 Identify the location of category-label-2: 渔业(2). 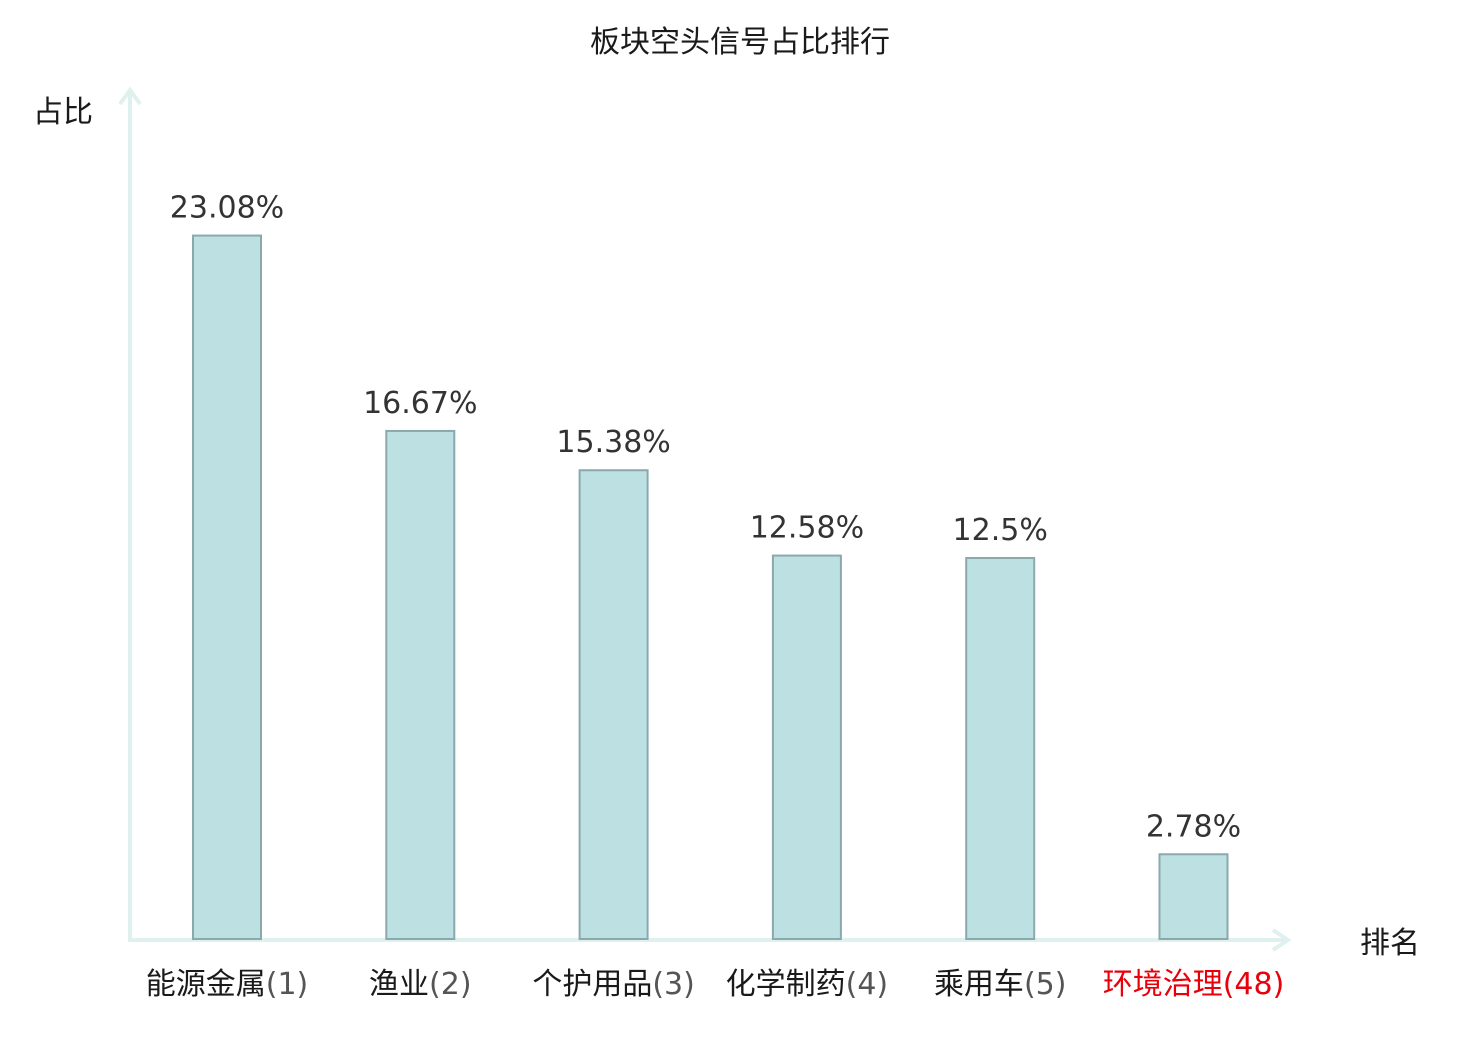
(420, 984).